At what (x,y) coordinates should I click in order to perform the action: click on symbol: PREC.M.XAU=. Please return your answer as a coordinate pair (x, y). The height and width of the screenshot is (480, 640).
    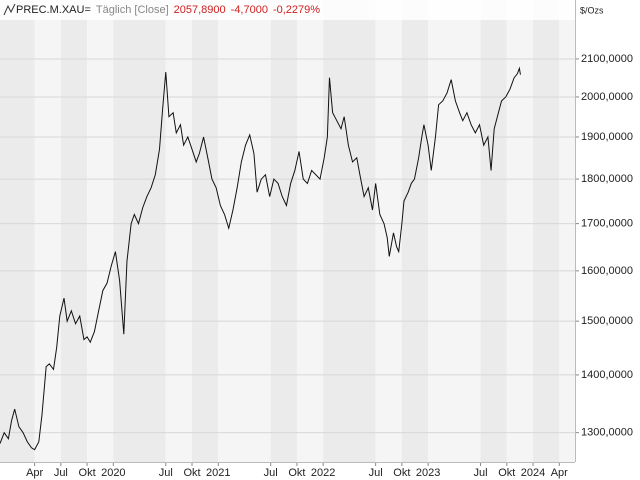
    Looking at the image, I should click on (53, 10).